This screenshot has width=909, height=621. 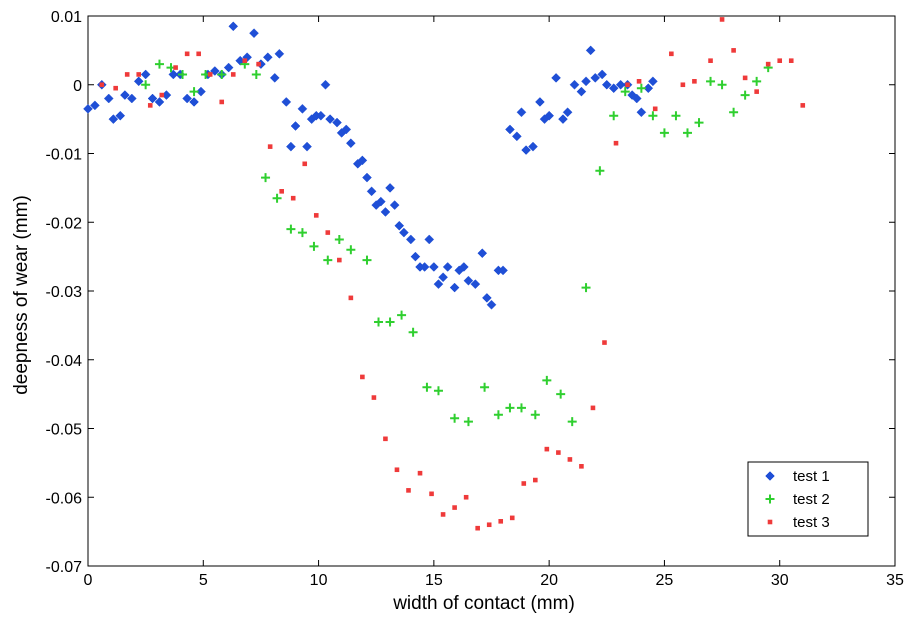 What do you see at coordinates (203, 580) in the screenshot?
I see `x-tick-label: 5` at bounding box center [203, 580].